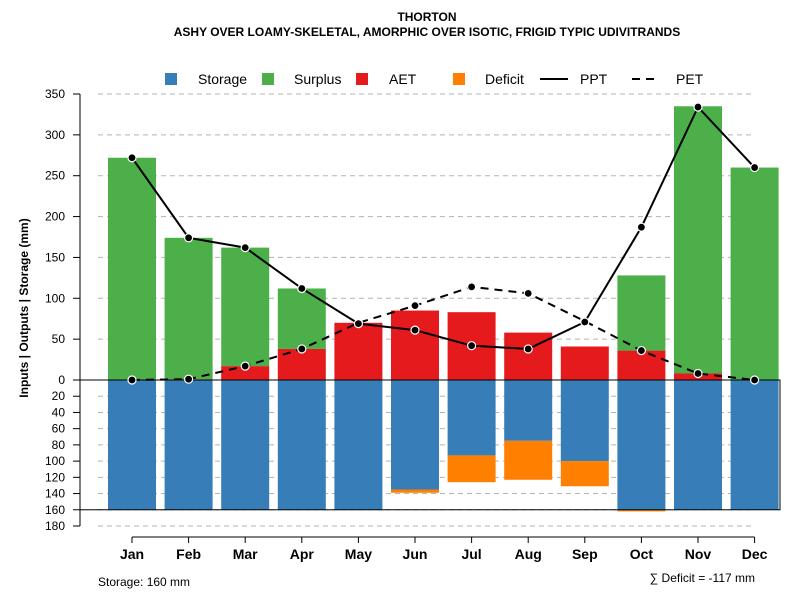 Image resolution: width=800 pixels, height=600 pixels. I want to click on pet-point-jul, so click(472, 287).